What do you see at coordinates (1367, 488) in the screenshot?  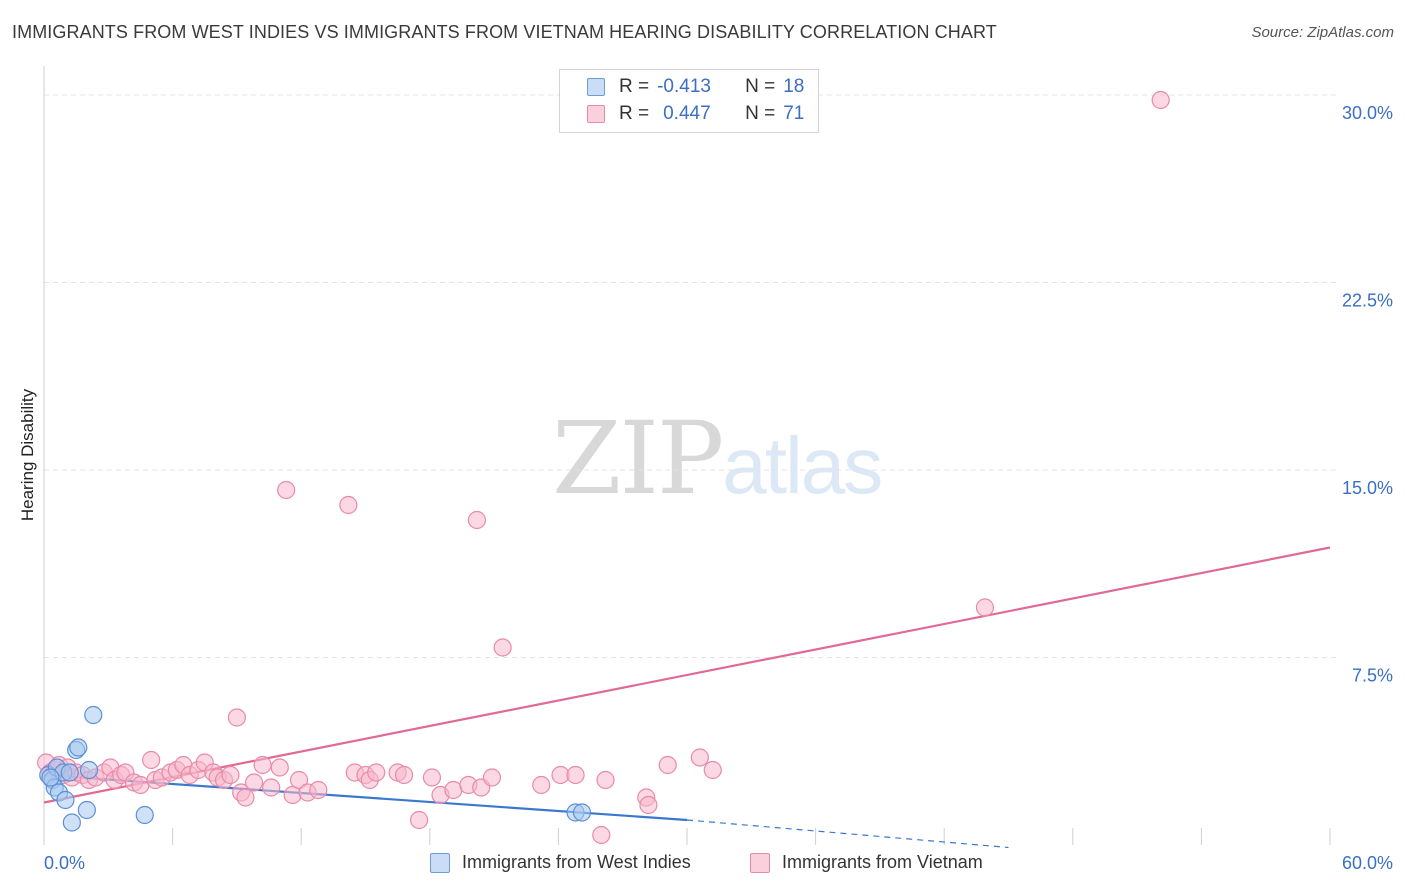 I see `y-tick-label: 15.0%` at bounding box center [1367, 488].